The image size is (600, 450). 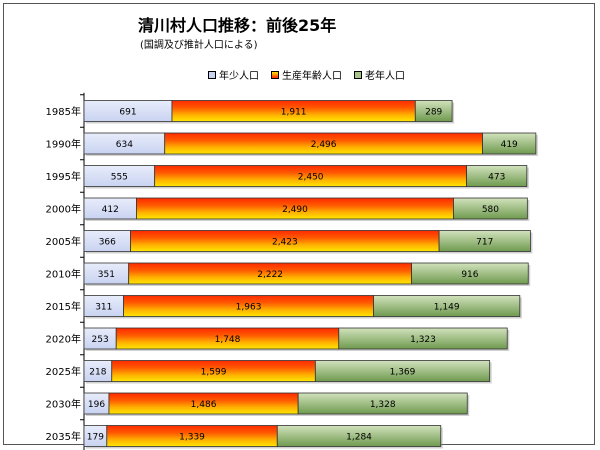 What do you see at coordinates (63, 339) in the screenshot?
I see `category-label: 2020年` at bounding box center [63, 339].